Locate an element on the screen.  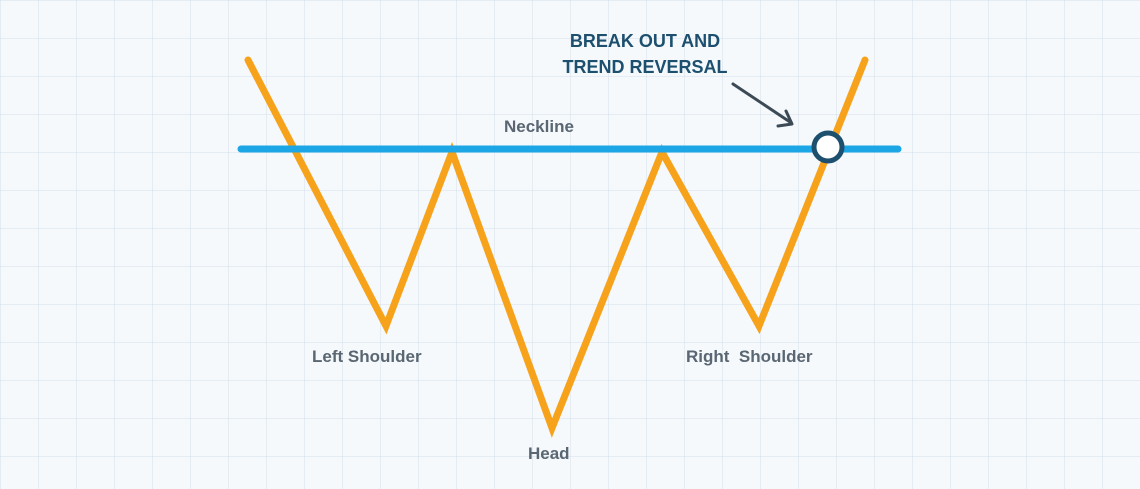
callout-line-1: BREAK OUT AND is located at coordinates (645, 41).